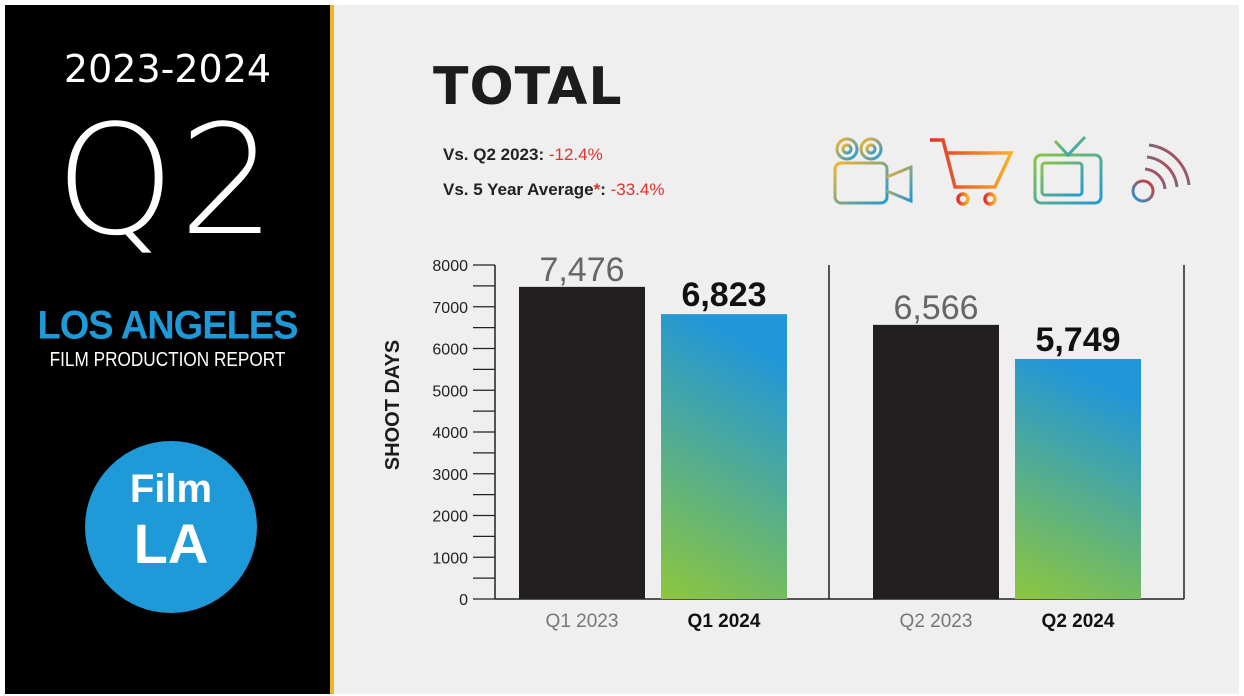 This screenshot has width=1244, height=696. Describe the element at coordinates (582, 621) in the screenshot. I see `category-label: Q1 2023` at that location.